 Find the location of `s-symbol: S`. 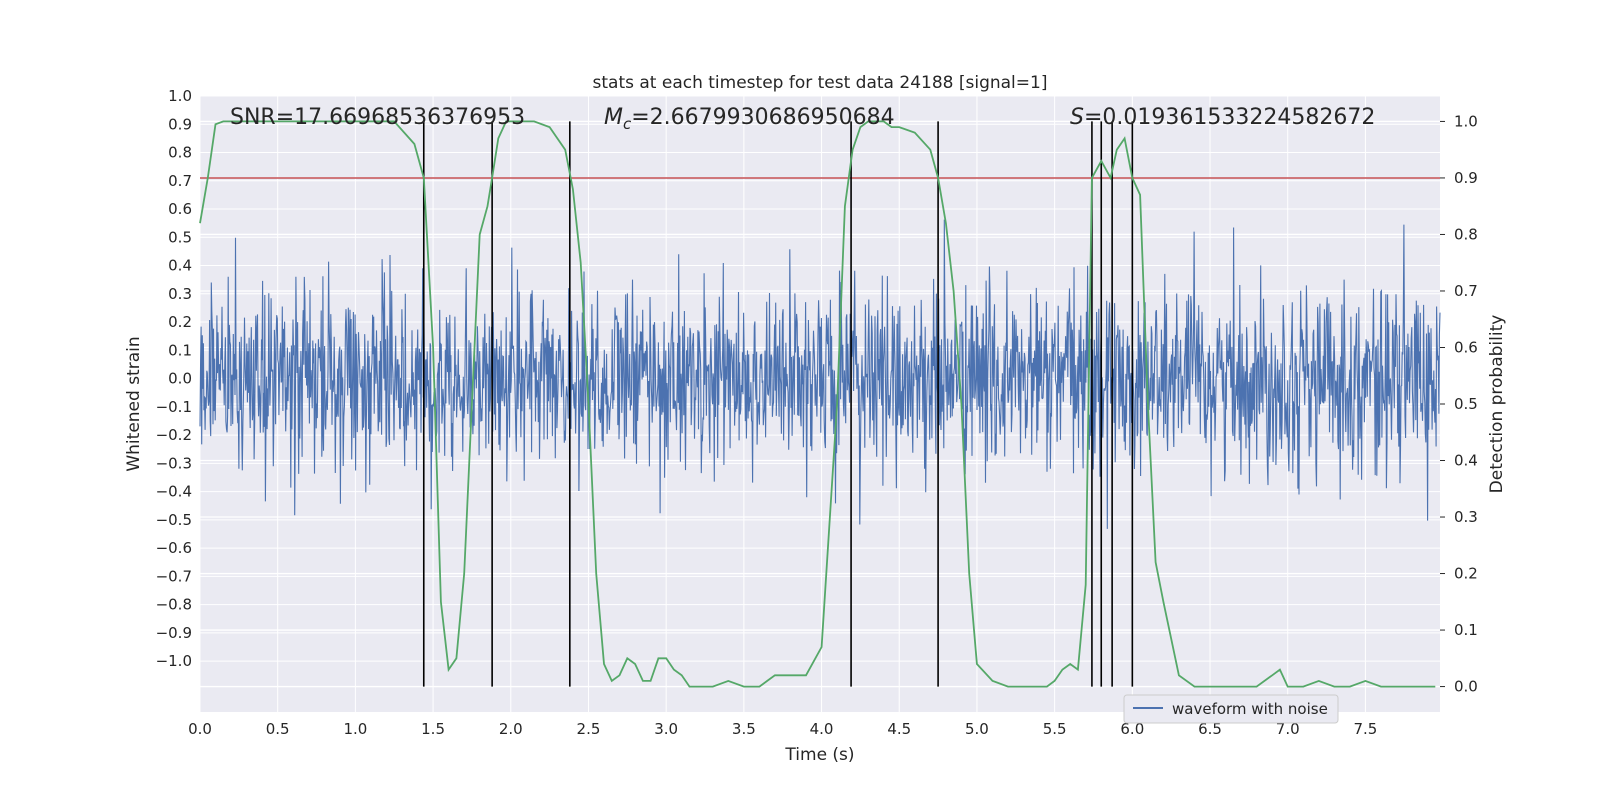

s-symbol: S is located at coordinates (1077, 117).